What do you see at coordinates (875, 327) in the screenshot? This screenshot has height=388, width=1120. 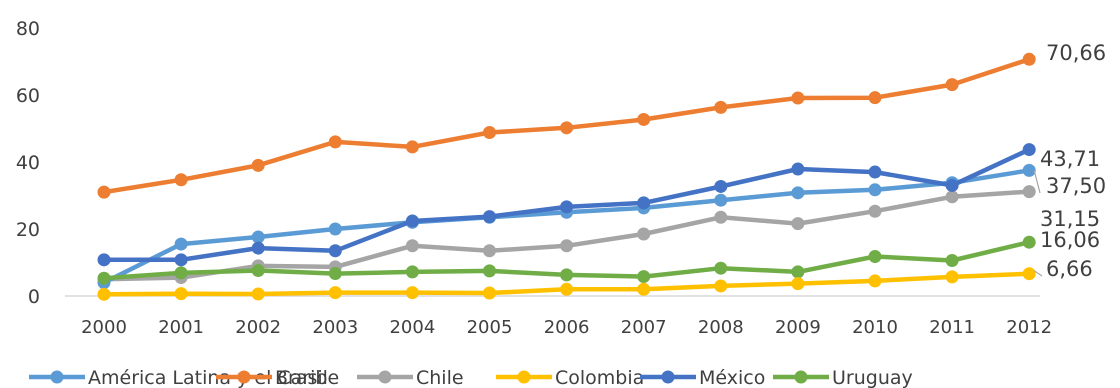 I see `x-tick-label: 2010` at bounding box center [875, 327].